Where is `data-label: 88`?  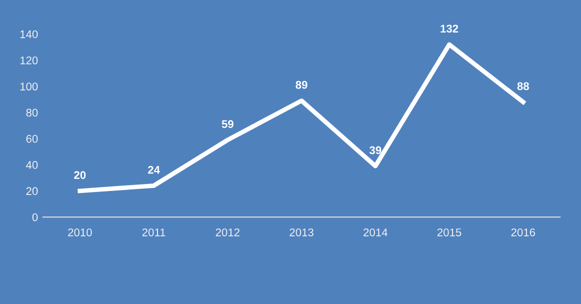
data-label: 88 is located at coordinates (523, 86).